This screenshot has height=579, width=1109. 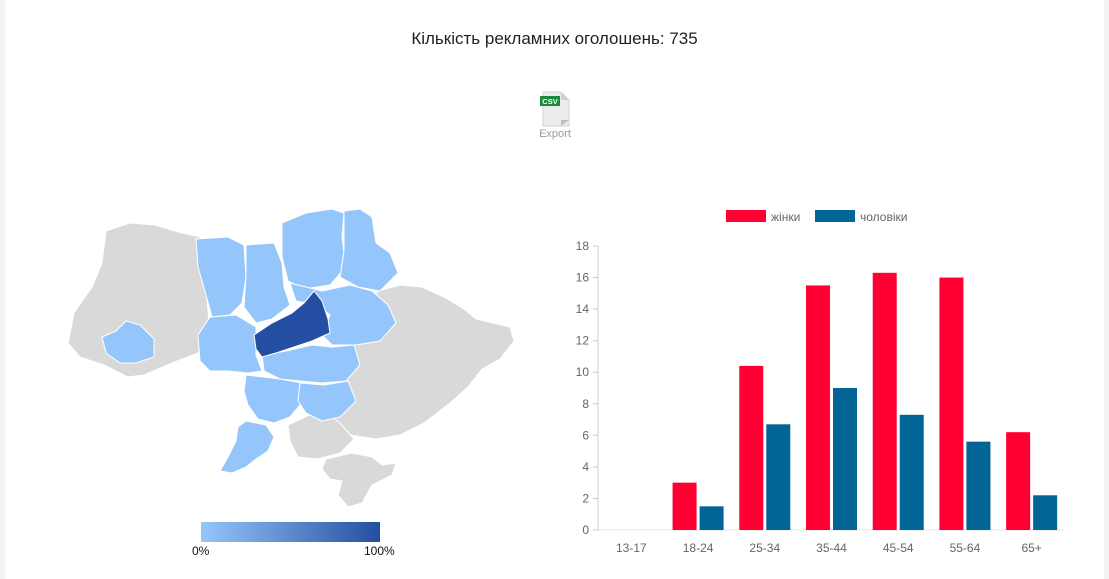 What do you see at coordinates (273, 399) in the screenshot?
I see `map-region-mykolaiv` at bounding box center [273, 399].